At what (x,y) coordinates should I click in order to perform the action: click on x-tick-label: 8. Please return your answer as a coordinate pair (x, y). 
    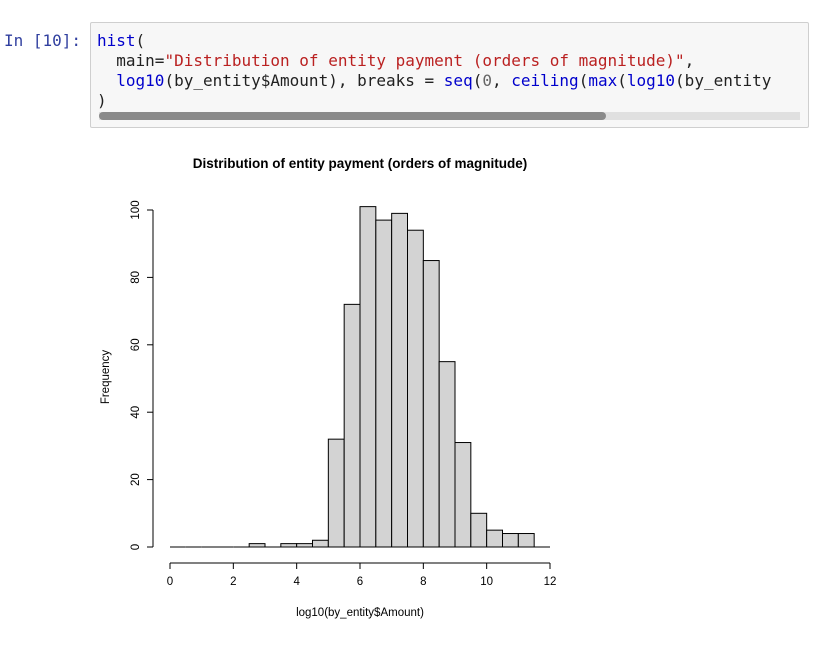
    Looking at the image, I should click on (423, 582).